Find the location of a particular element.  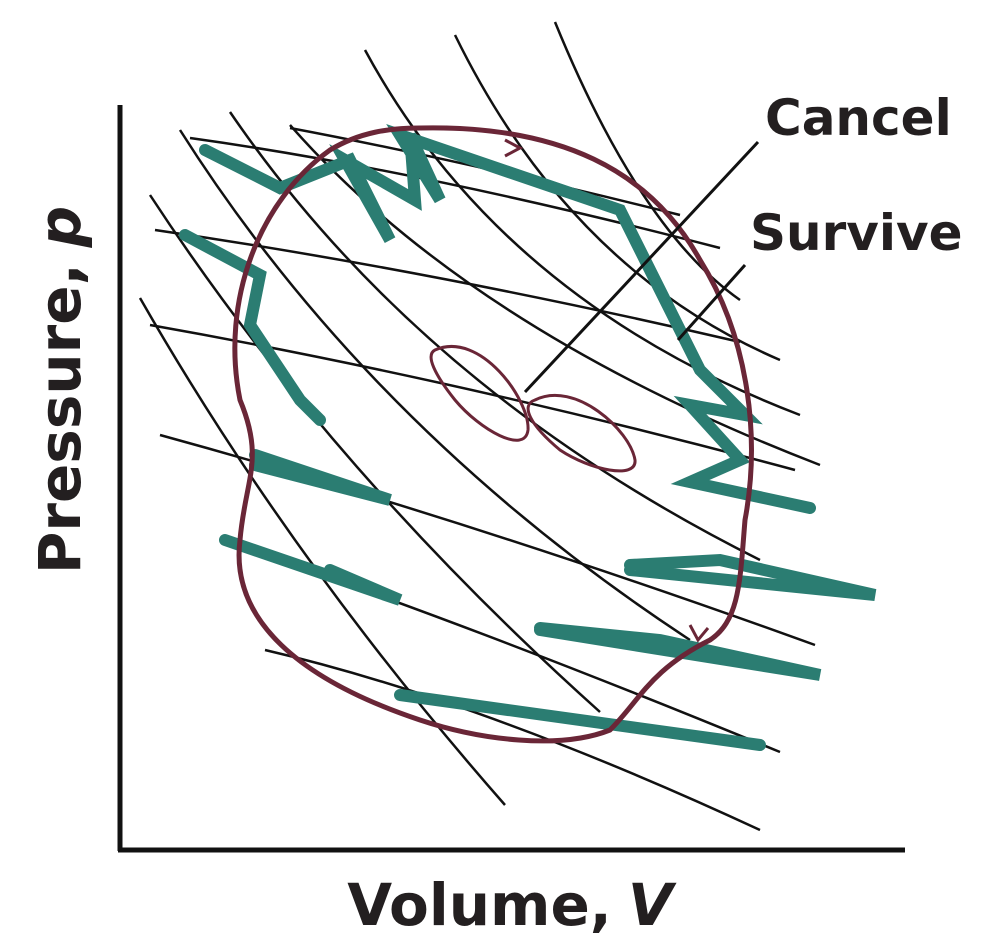

leader-lines is located at coordinates (641, 267).